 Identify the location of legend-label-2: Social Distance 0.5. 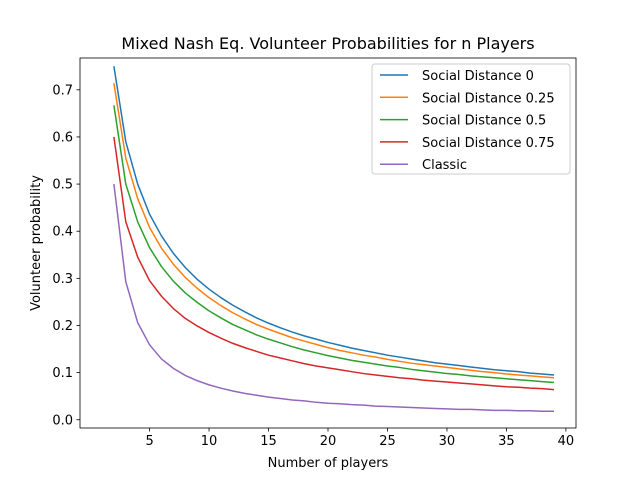
(484, 121).